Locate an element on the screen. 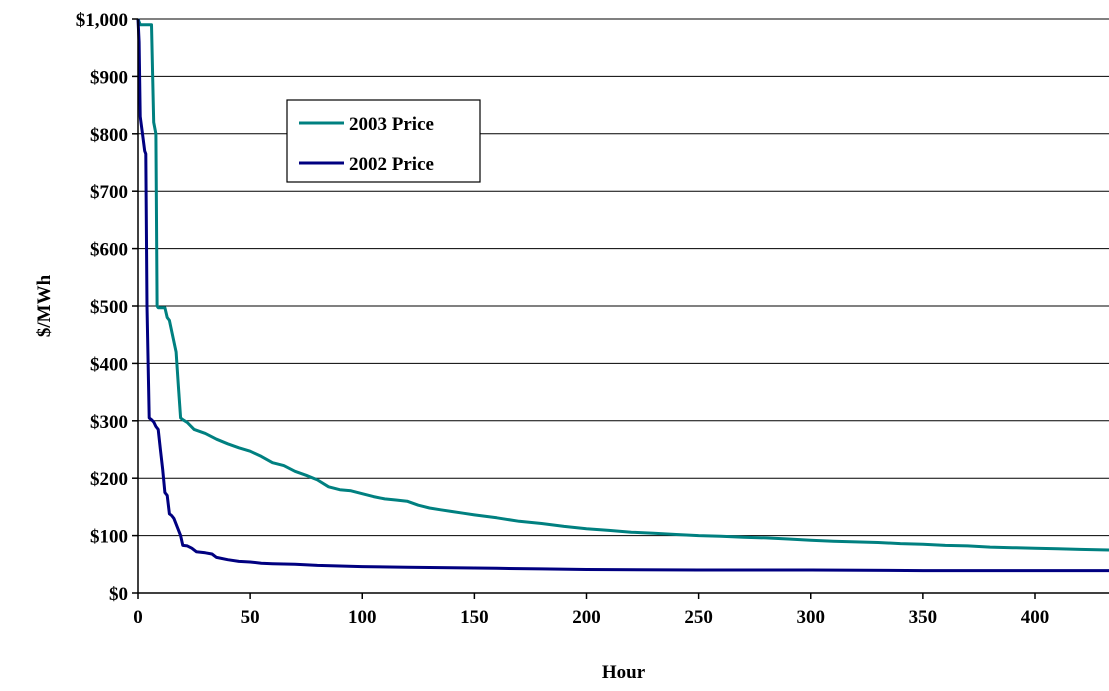 This screenshot has height=691, width=1109. y-tick-label: $900 is located at coordinates (109, 77).